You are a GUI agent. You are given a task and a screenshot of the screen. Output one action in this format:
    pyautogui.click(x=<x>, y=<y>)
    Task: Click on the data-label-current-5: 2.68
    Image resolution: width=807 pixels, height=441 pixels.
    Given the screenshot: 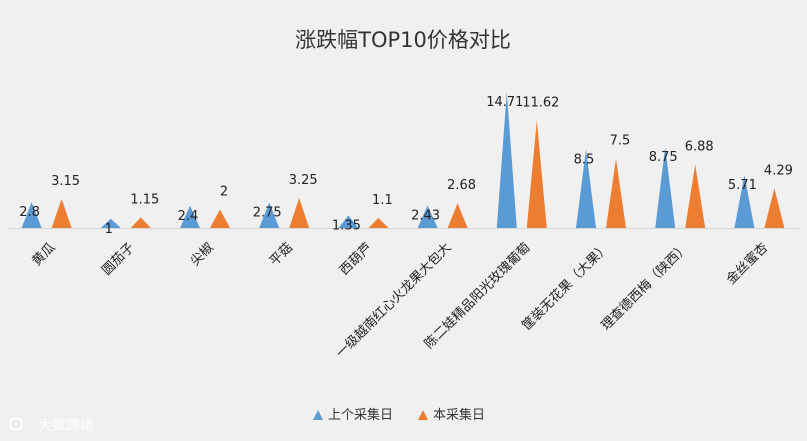 What is the action you would take?
    pyautogui.click(x=461, y=185)
    